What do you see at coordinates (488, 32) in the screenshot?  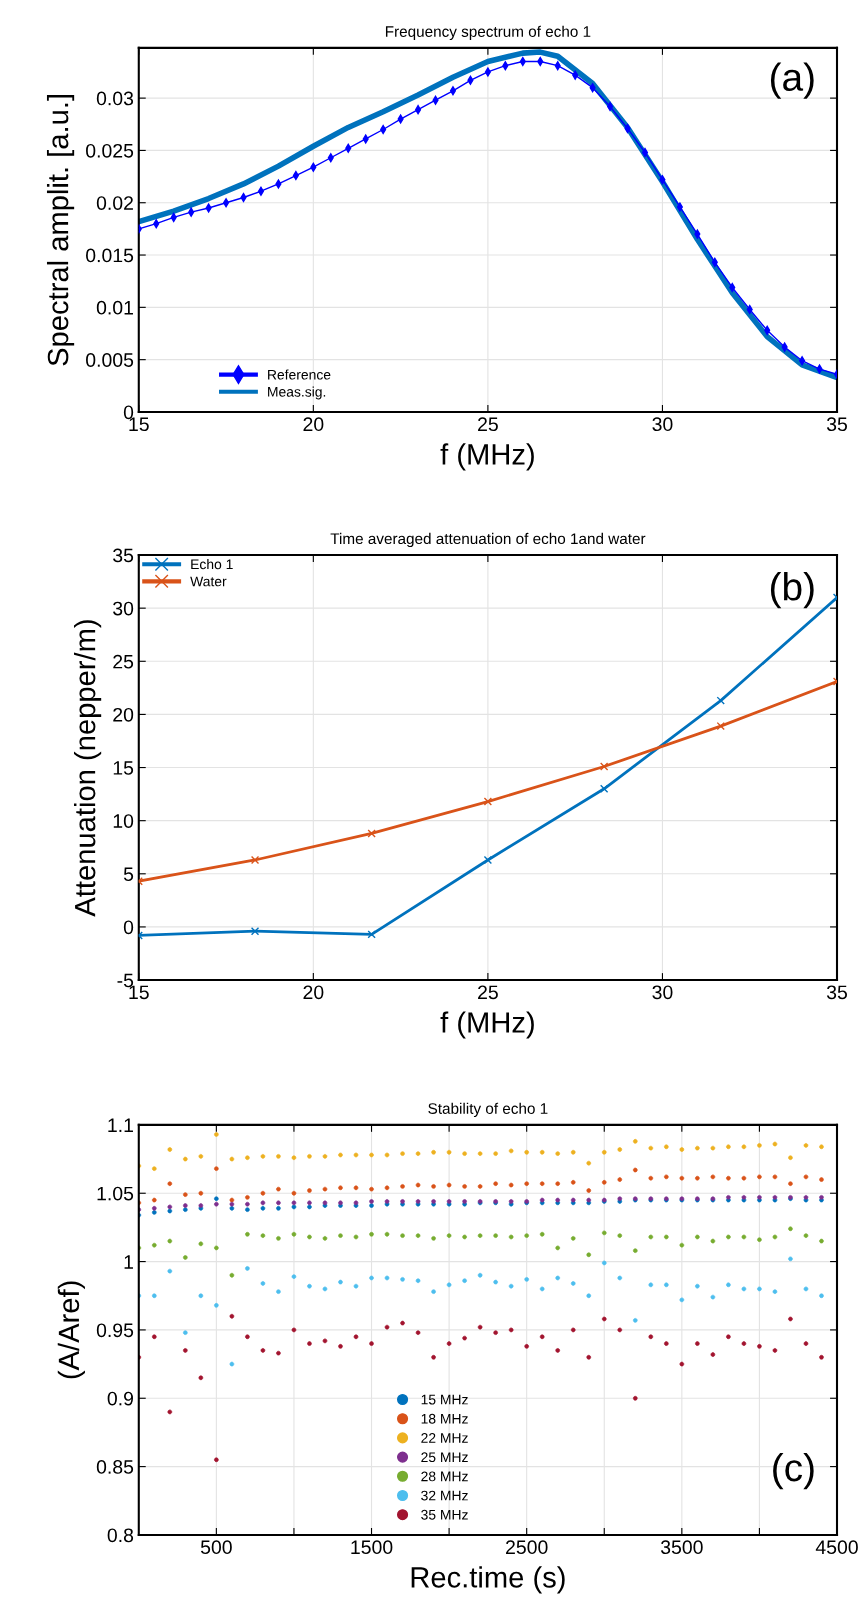 I see `chart-title: Frequency spectrum of echo 1` at bounding box center [488, 32].